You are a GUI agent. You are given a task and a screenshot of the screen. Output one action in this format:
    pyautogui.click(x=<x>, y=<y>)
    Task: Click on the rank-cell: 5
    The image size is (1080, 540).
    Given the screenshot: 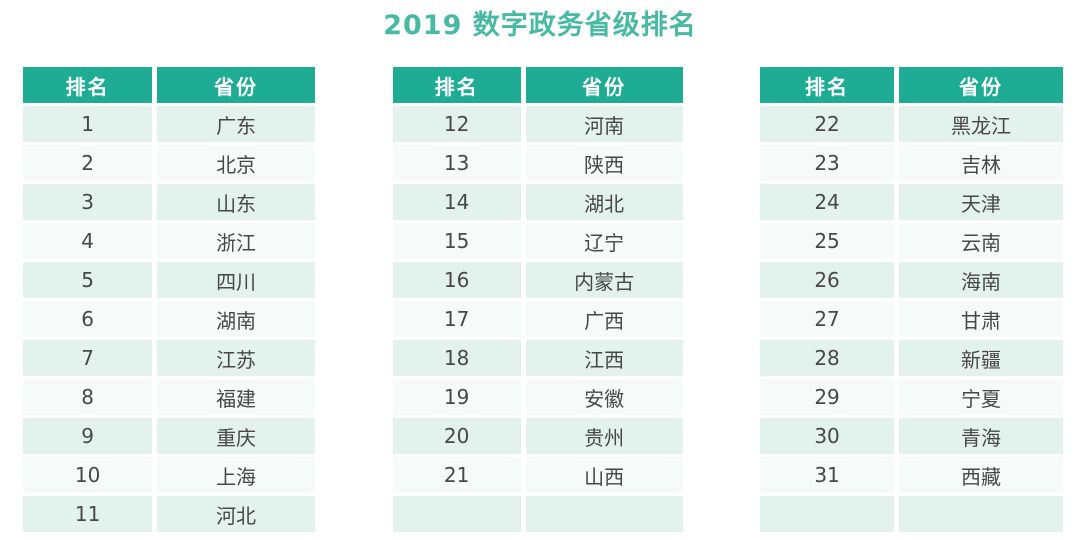 What is the action you would take?
    pyautogui.click(x=88, y=280)
    